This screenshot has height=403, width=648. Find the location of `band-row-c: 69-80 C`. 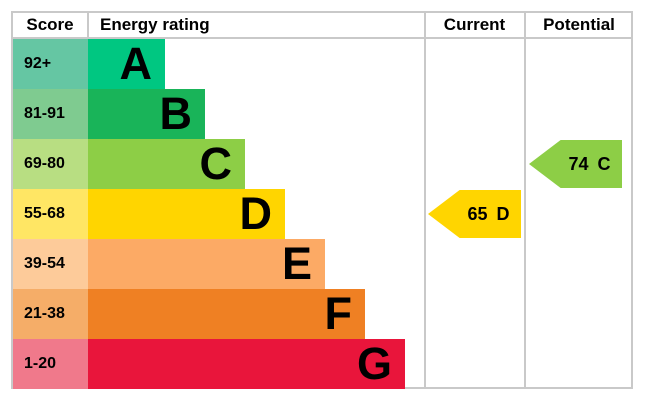

band-row-c: 69-80 C is located at coordinates (209, 164).